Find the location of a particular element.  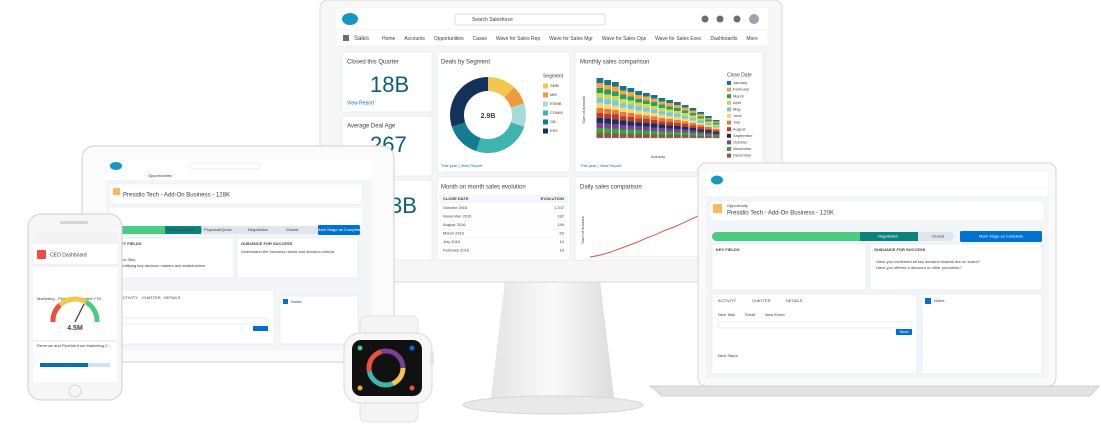

legend-label: May is located at coordinates (737, 108).